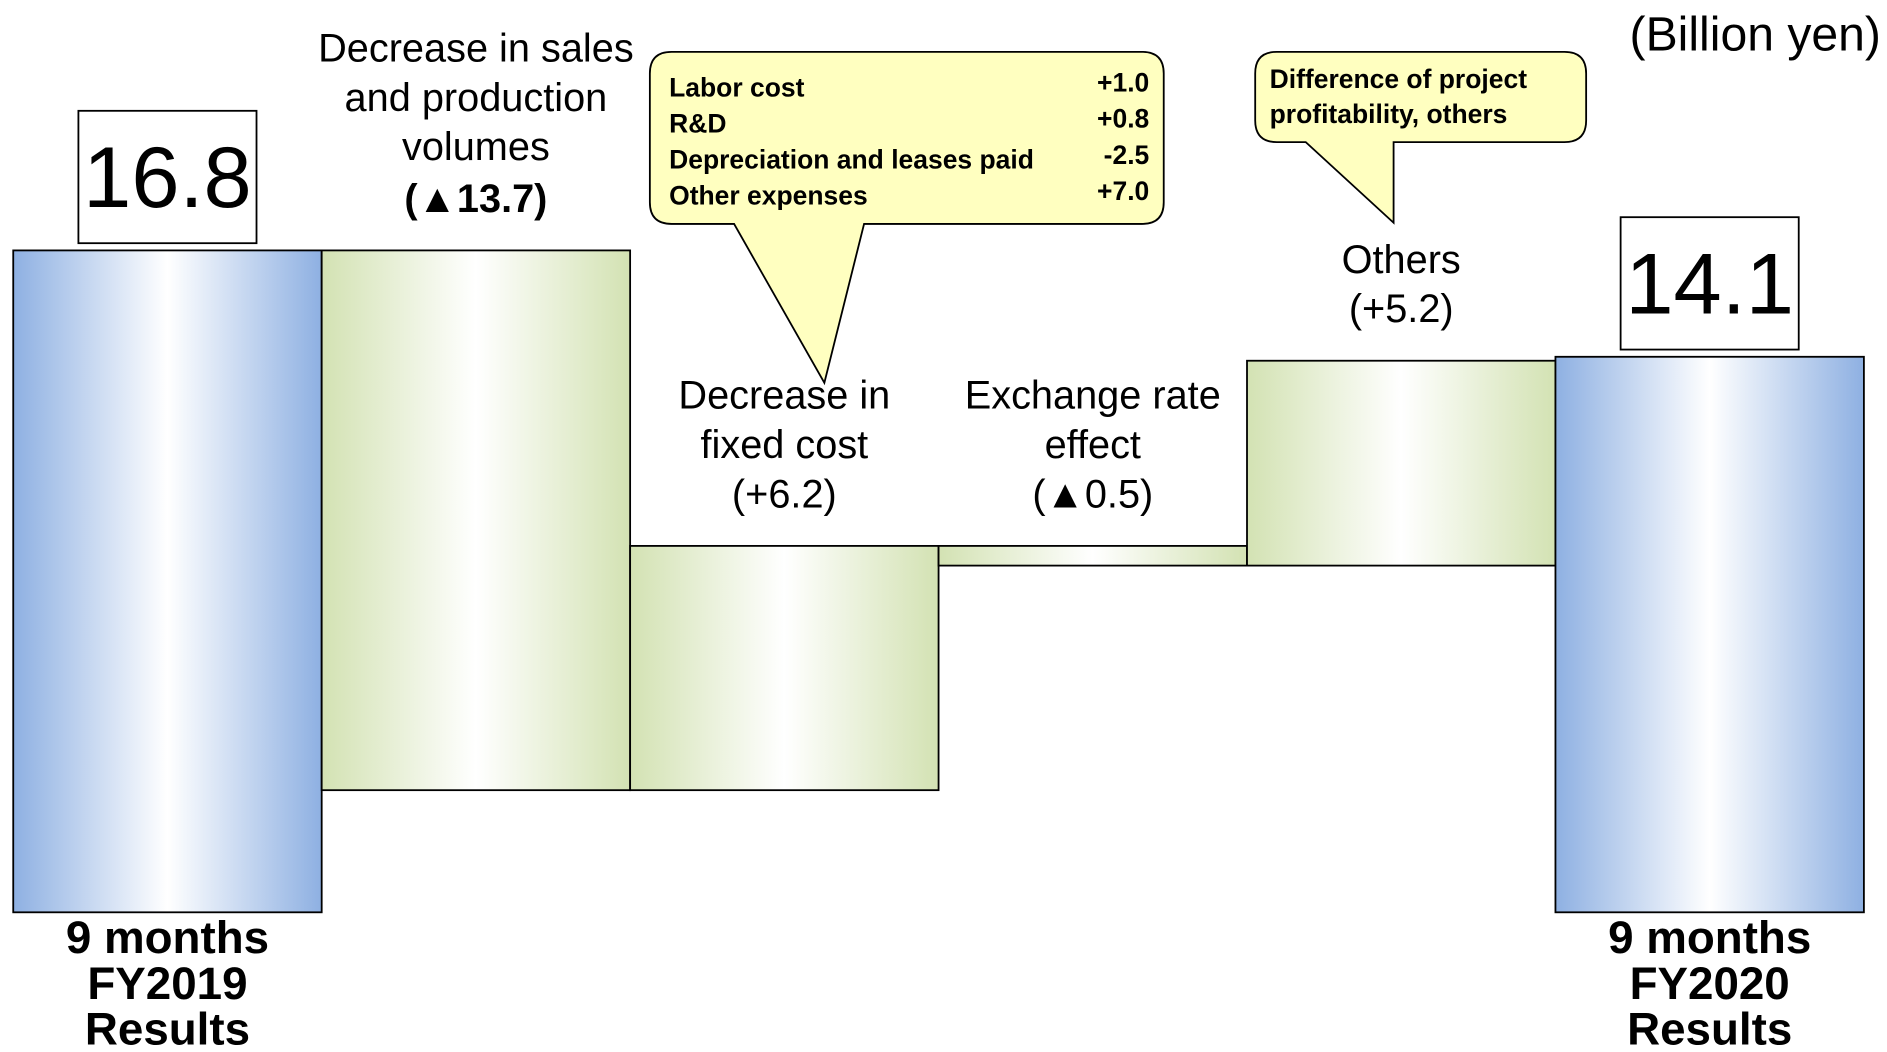 This screenshot has height=1052, width=1887. What do you see at coordinates (1123, 191) in the screenshot?
I see `callout-row-value: +7.0` at bounding box center [1123, 191].